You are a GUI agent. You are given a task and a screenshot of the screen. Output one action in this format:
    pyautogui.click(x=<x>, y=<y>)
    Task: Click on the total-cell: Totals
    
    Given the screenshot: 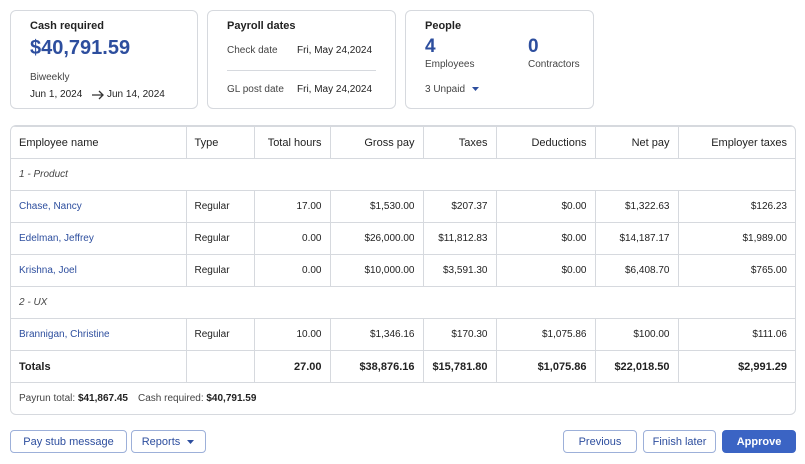 What is the action you would take?
    pyautogui.click(x=98, y=366)
    